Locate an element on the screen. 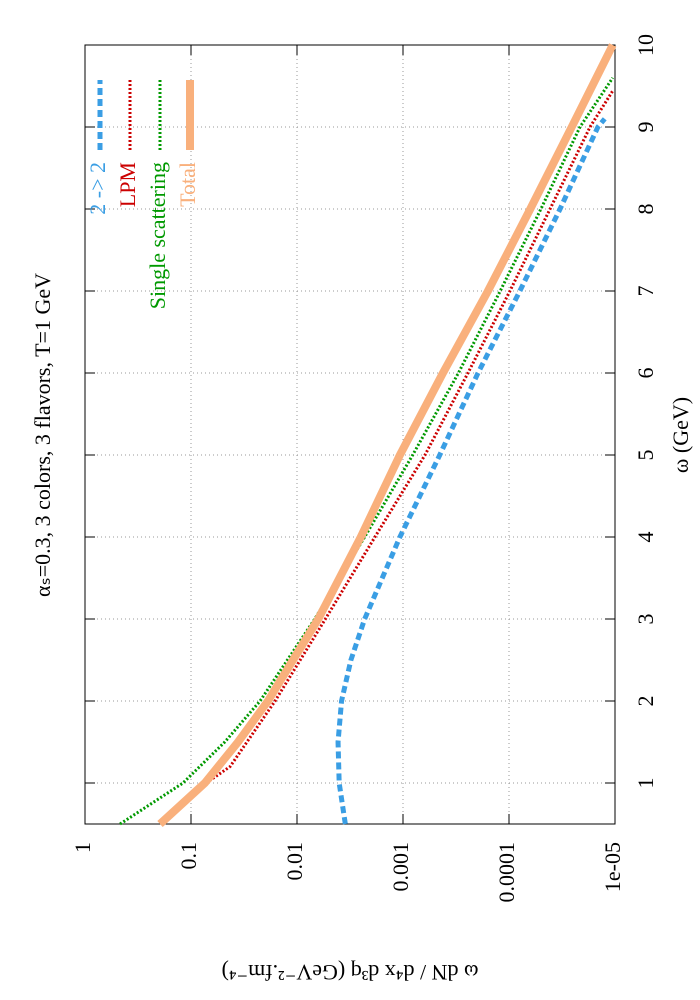 This screenshot has width=700, height=1000. chart-title: αₛ=0.3, 3 colors, 3 flavors, T=1 GeV is located at coordinates (42, 435).